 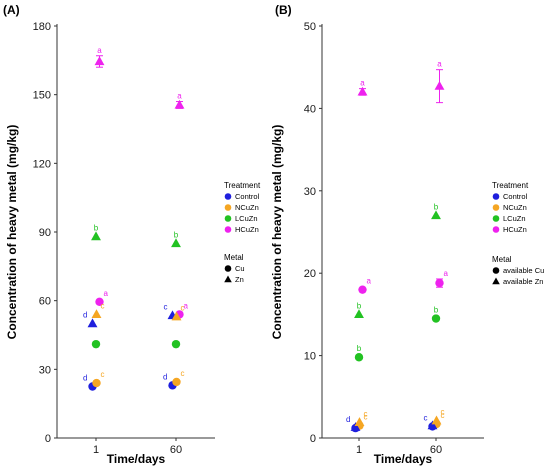 I want to click on panel-label: (B), so click(x=283, y=10).